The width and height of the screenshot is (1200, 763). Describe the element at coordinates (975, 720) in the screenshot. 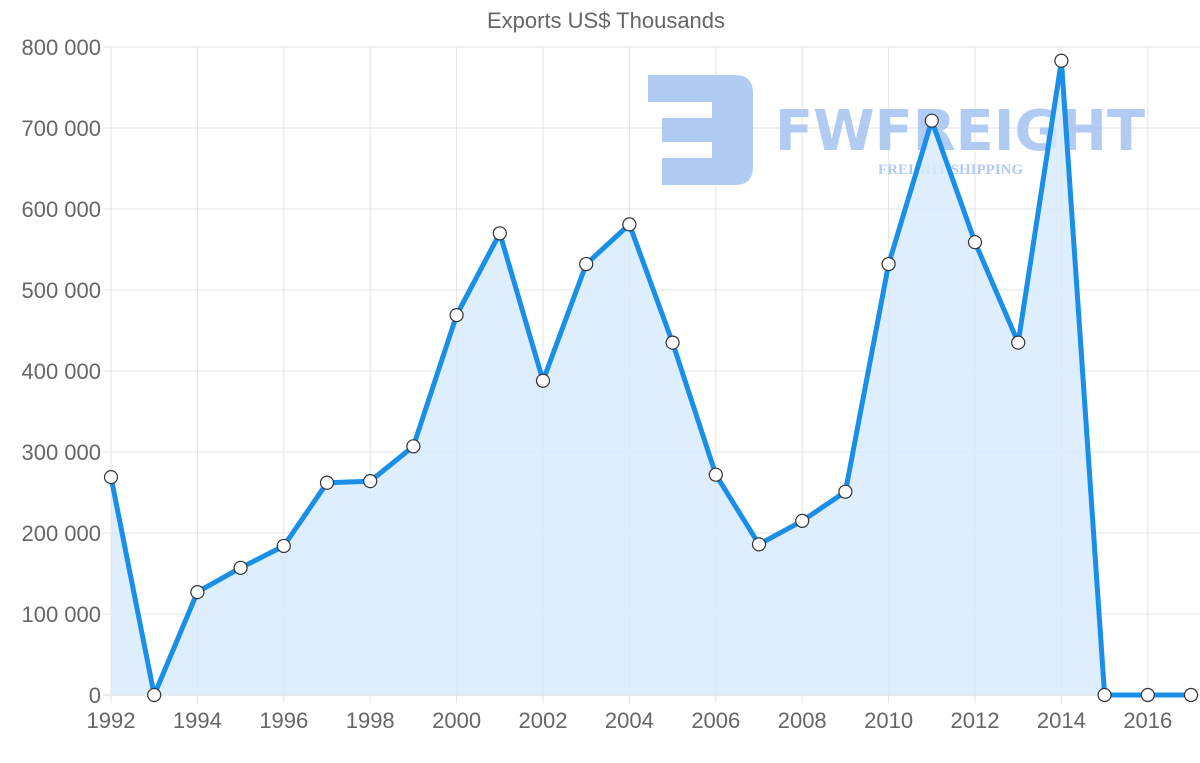

I see `x-tick-label: 2012` at that location.